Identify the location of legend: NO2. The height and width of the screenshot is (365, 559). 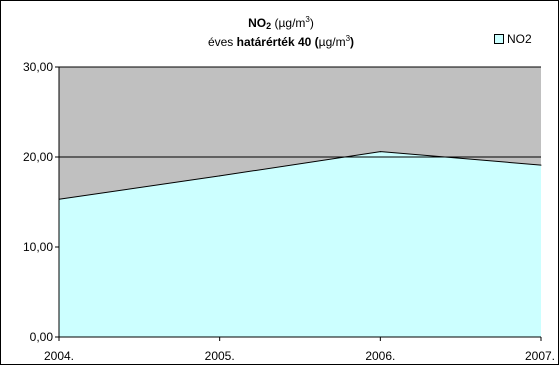
(513, 39).